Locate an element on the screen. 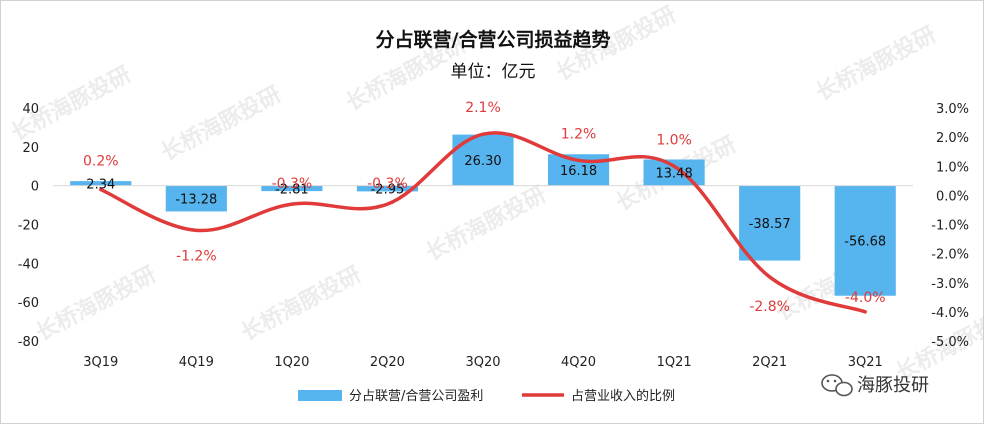  line-value-label: 2.1% is located at coordinates (483, 108).